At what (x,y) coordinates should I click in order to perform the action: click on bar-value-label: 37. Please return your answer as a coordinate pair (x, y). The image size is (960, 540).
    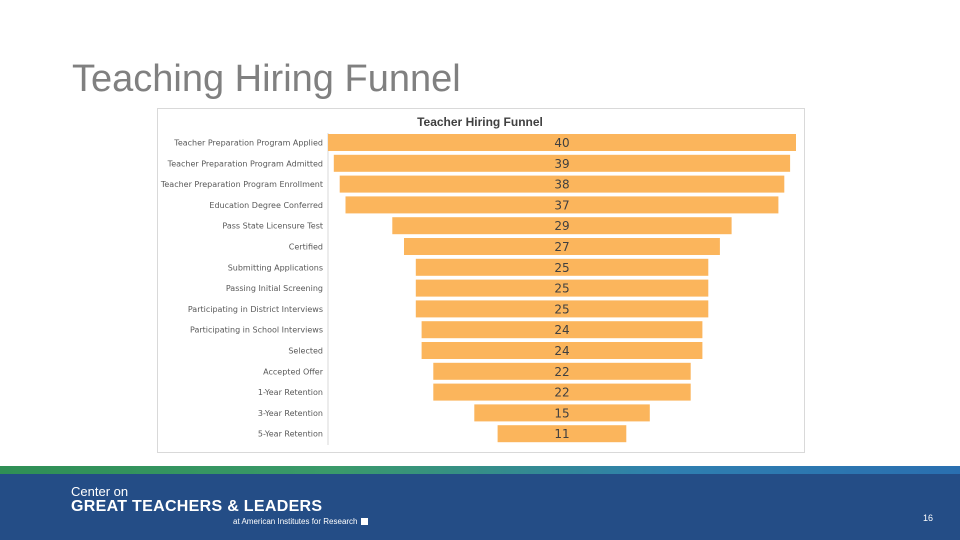
    Looking at the image, I should click on (561, 205).